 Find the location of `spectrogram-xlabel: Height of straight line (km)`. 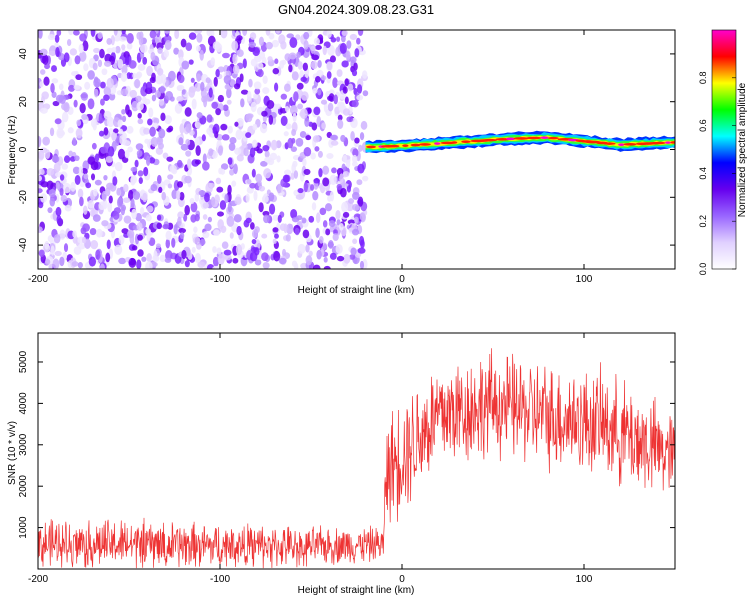

spectrogram-xlabel: Height of straight line (km) is located at coordinates (356, 290).